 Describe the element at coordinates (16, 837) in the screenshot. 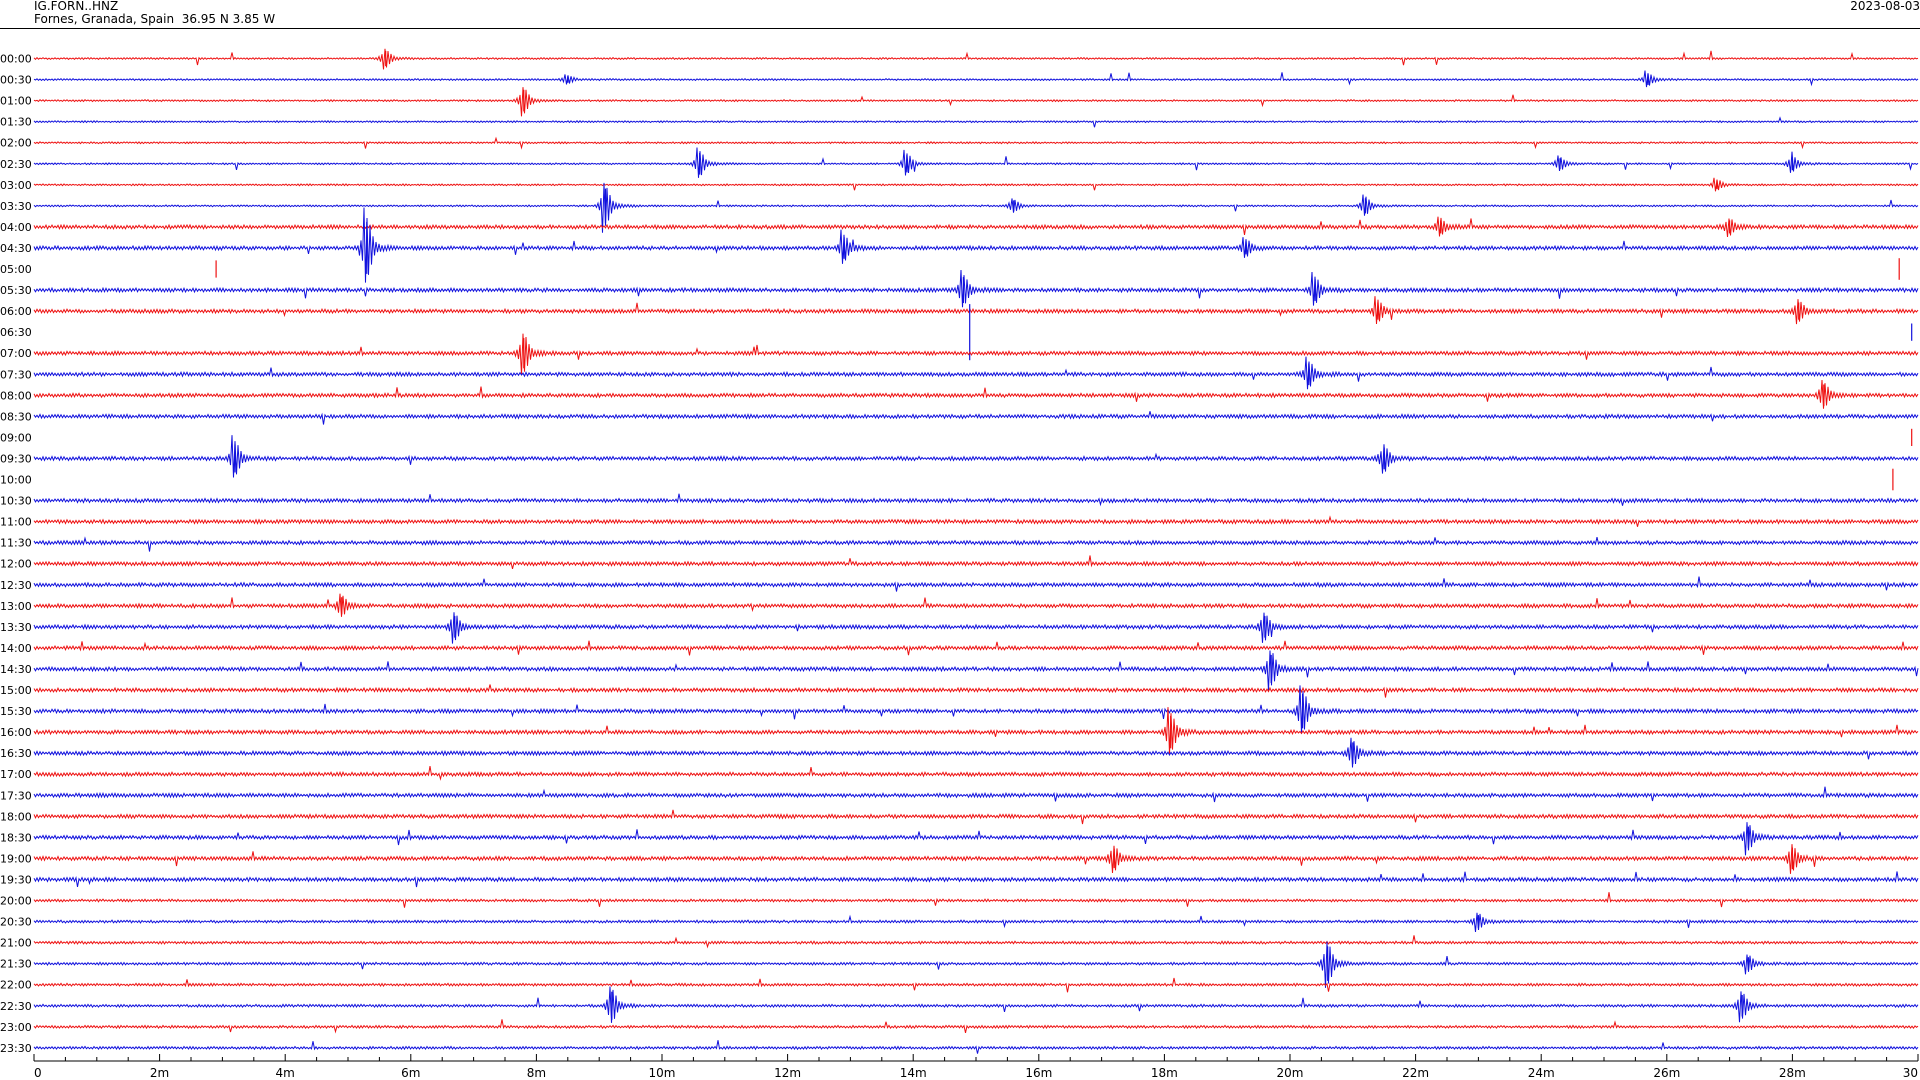

I see `row-time-label: 18:30` at that location.